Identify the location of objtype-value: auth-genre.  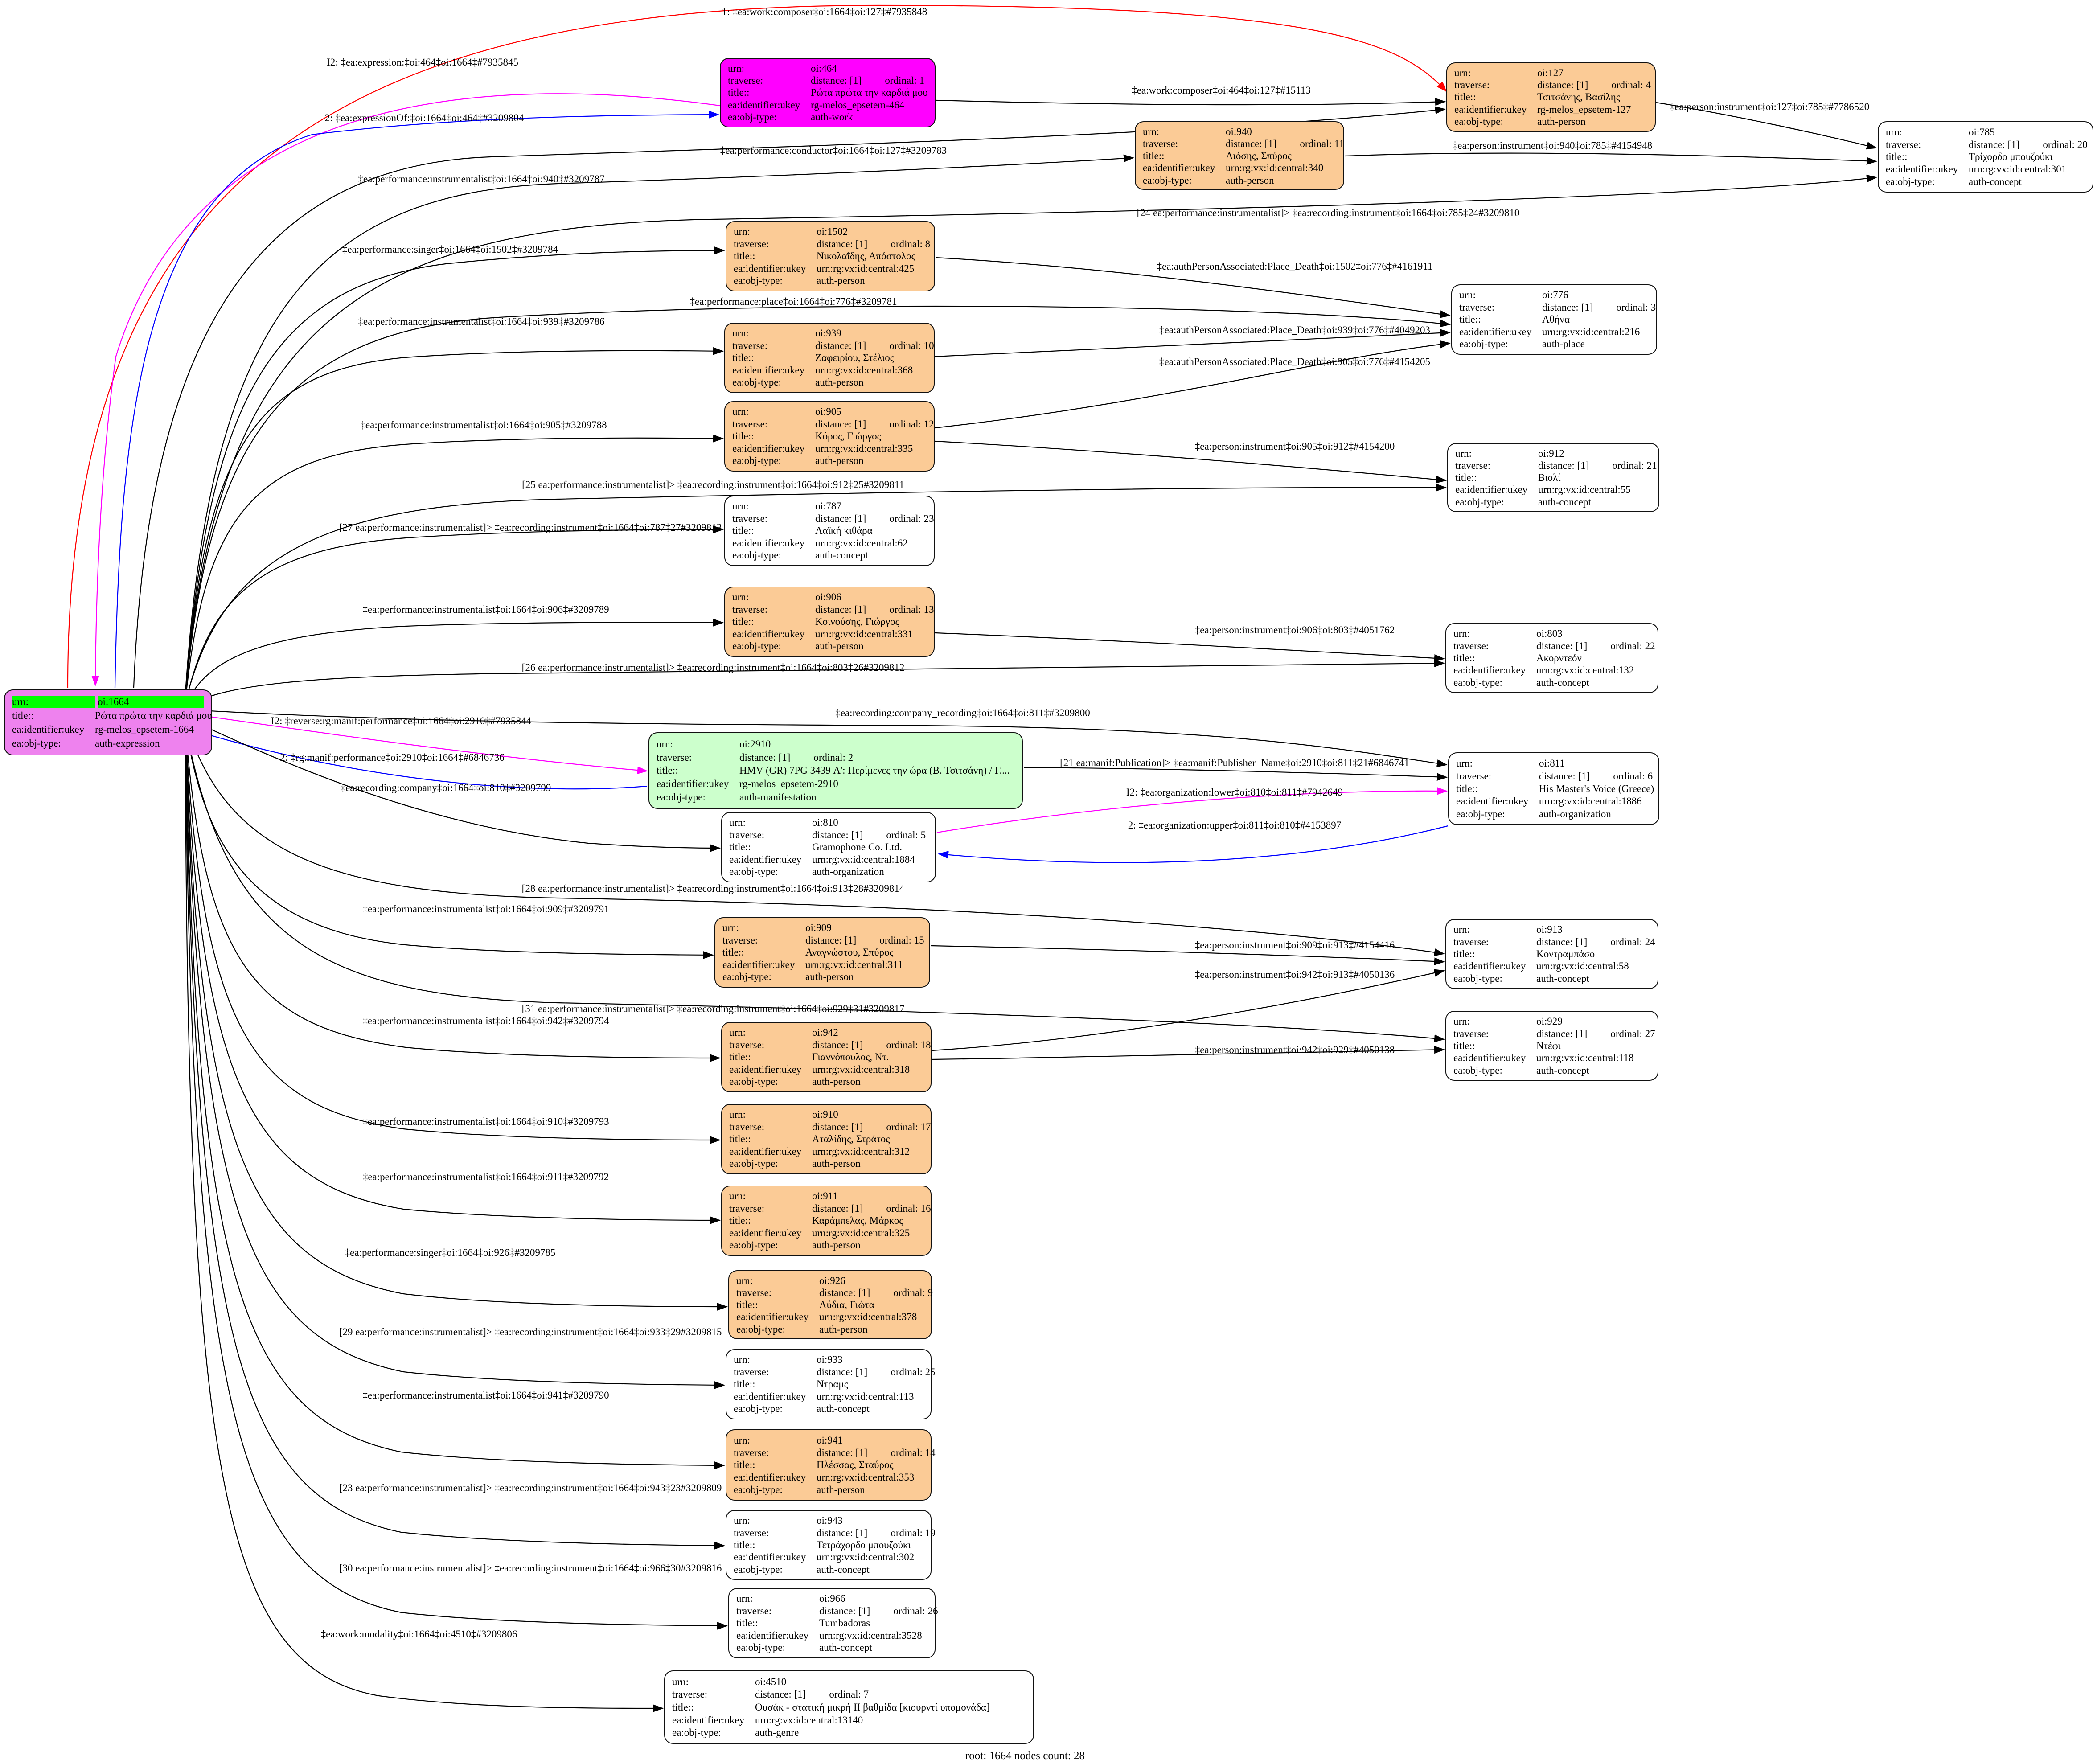
(777, 1733).